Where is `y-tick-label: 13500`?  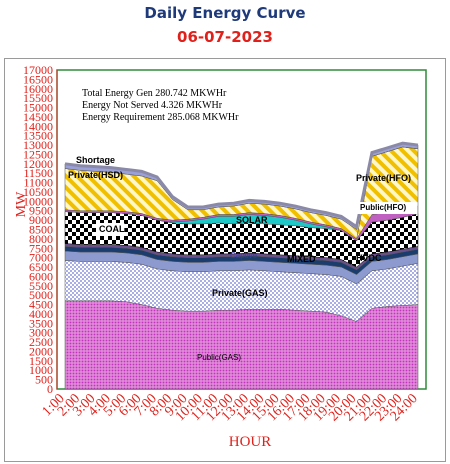 y-tick-label: 13500 is located at coordinates (38, 136).